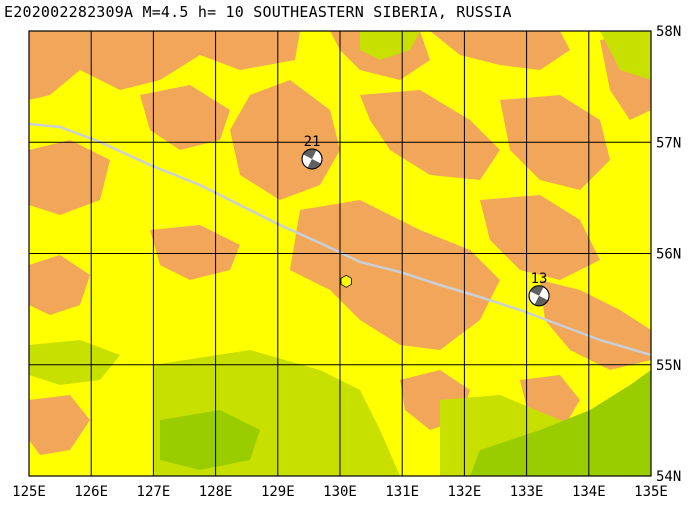  I want to click on event-label: 21, so click(312, 142).